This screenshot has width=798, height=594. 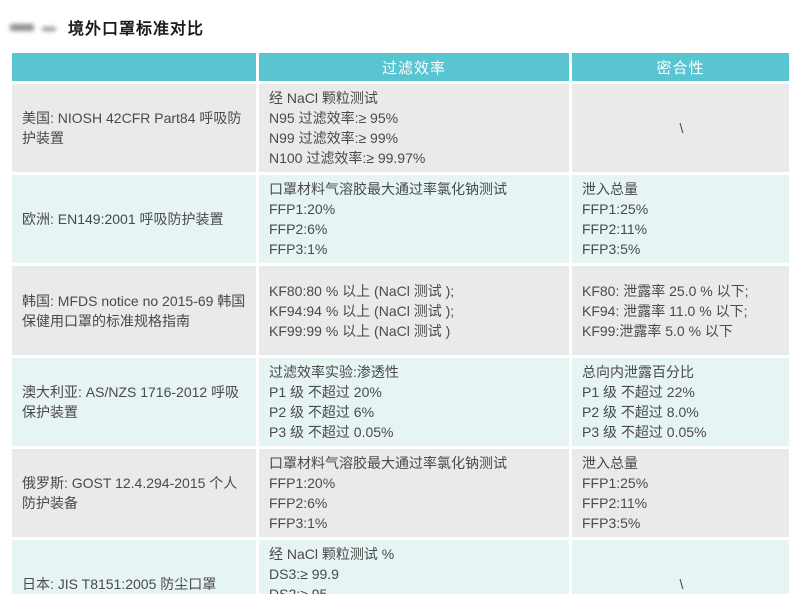 I want to click on header-cell-standard, so click(x=134, y=67).